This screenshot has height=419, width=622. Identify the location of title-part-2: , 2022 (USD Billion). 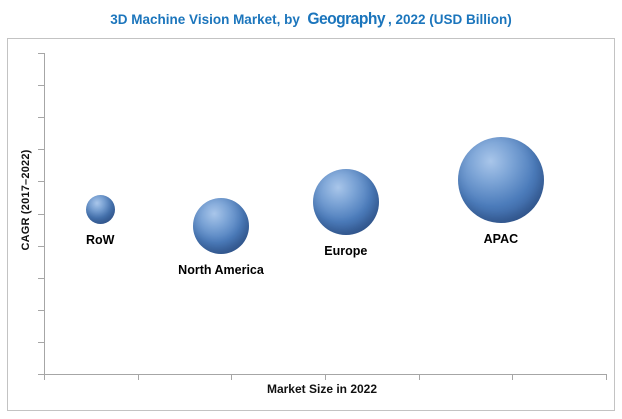
(449, 19).